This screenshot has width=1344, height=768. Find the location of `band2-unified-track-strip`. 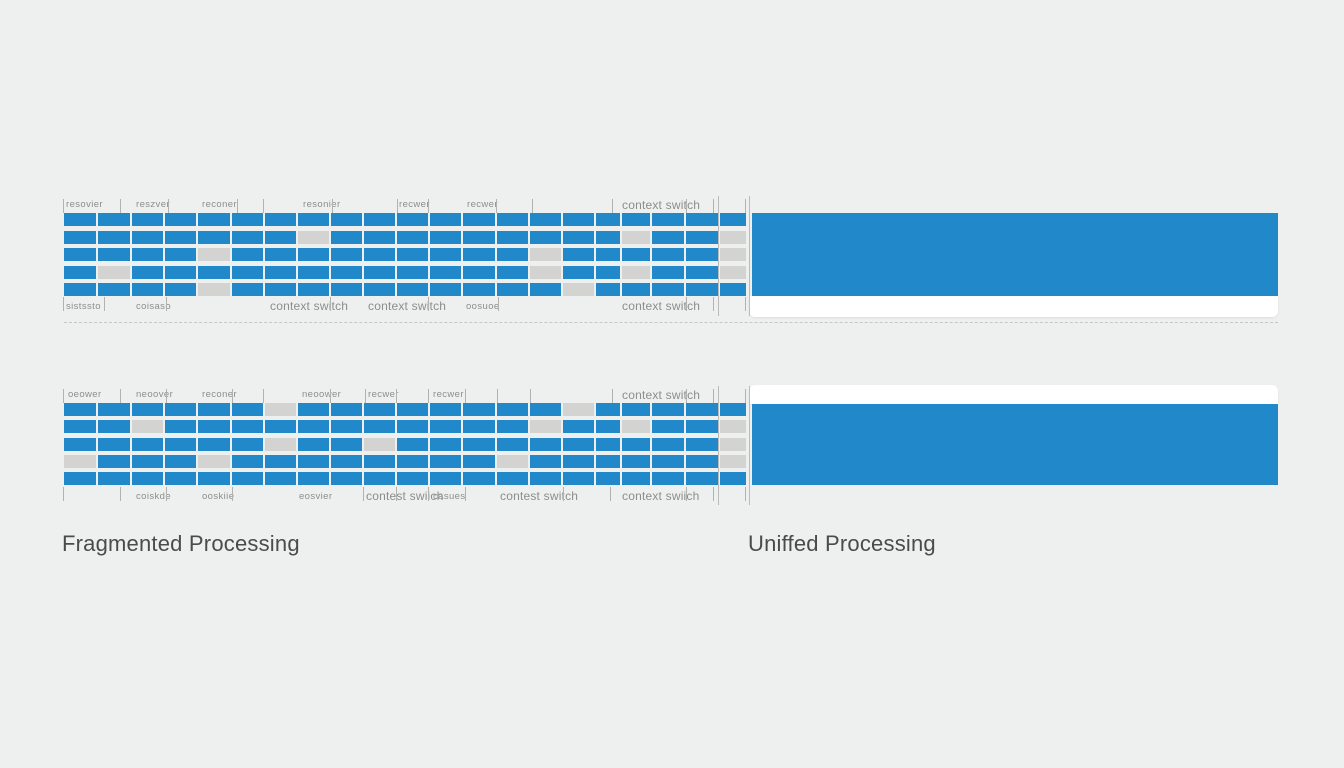

band2-unified-track-strip is located at coordinates (1013, 394).